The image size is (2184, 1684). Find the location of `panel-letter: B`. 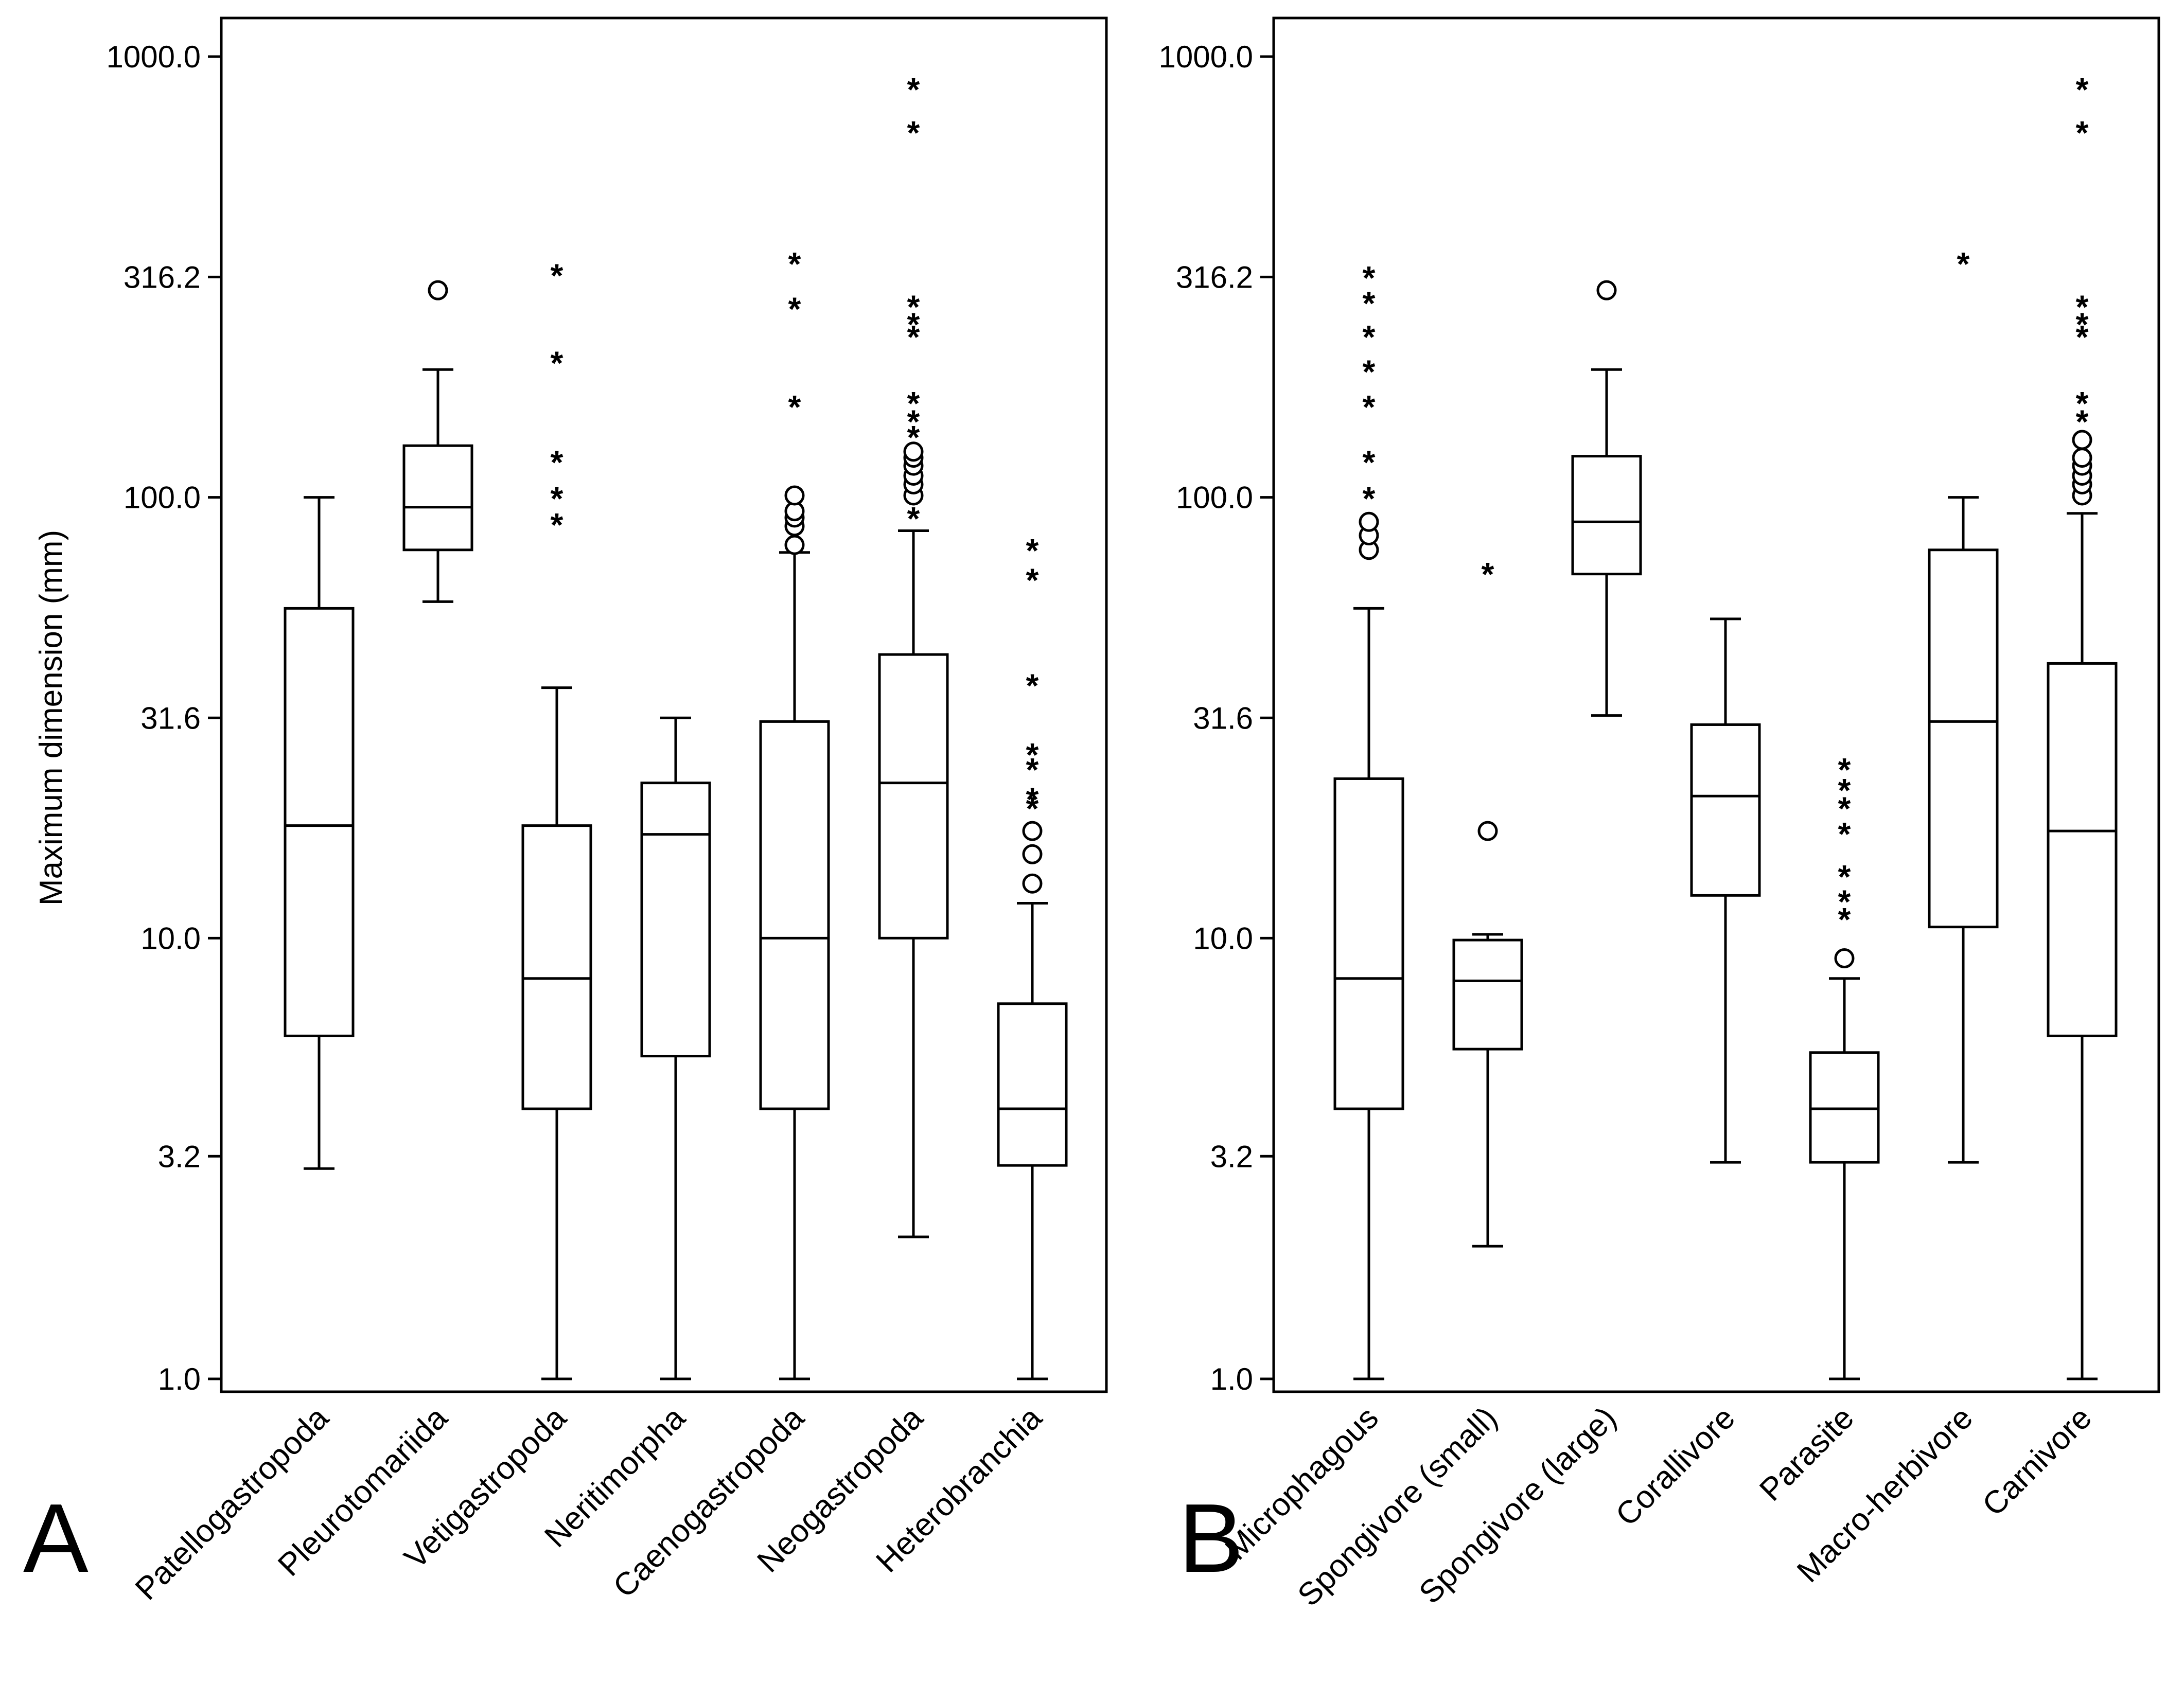

panel-letter: B is located at coordinates (1211, 1539).